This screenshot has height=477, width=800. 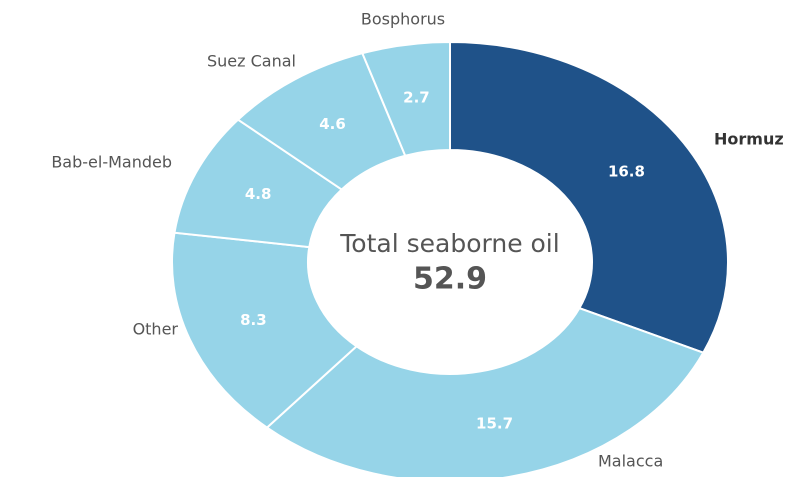 I want to click on category-label: Bab-el-Mandeb, so click(x=111, y=162).